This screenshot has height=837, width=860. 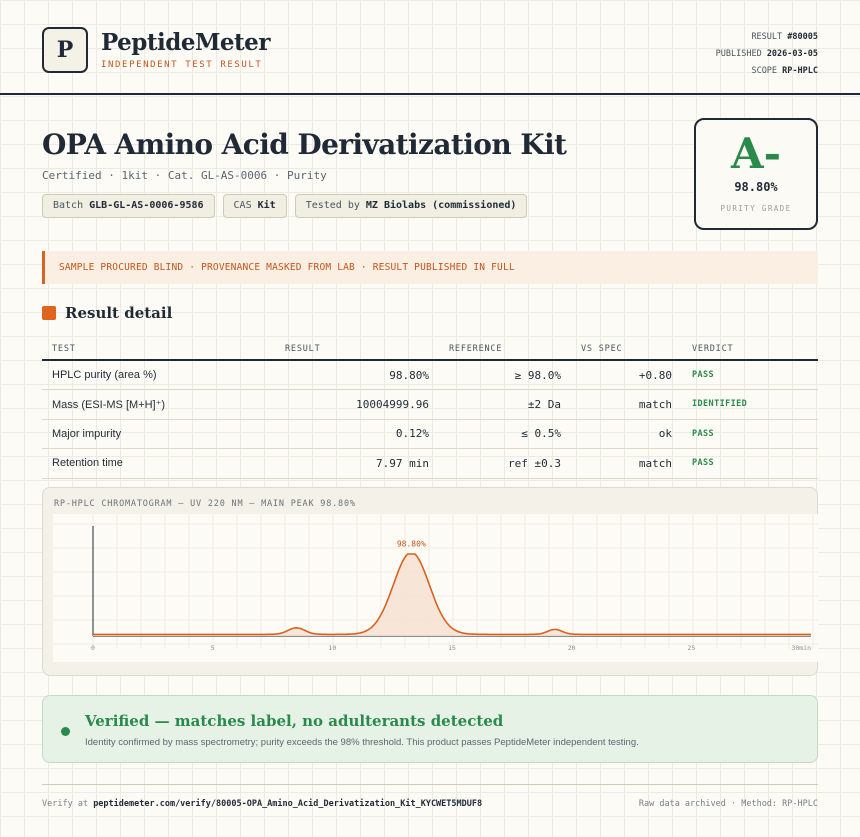 I want to click on cell-result: 7.97 min, so click(x=357, y=463).